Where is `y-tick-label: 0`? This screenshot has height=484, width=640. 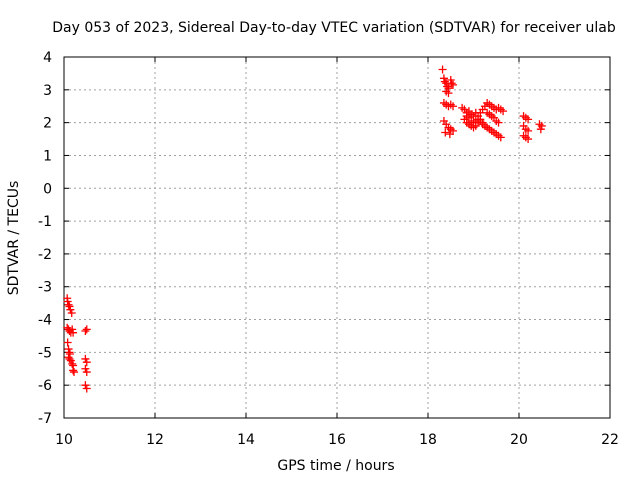 y-tick-label: 0 is located at coordinates (47, 189).